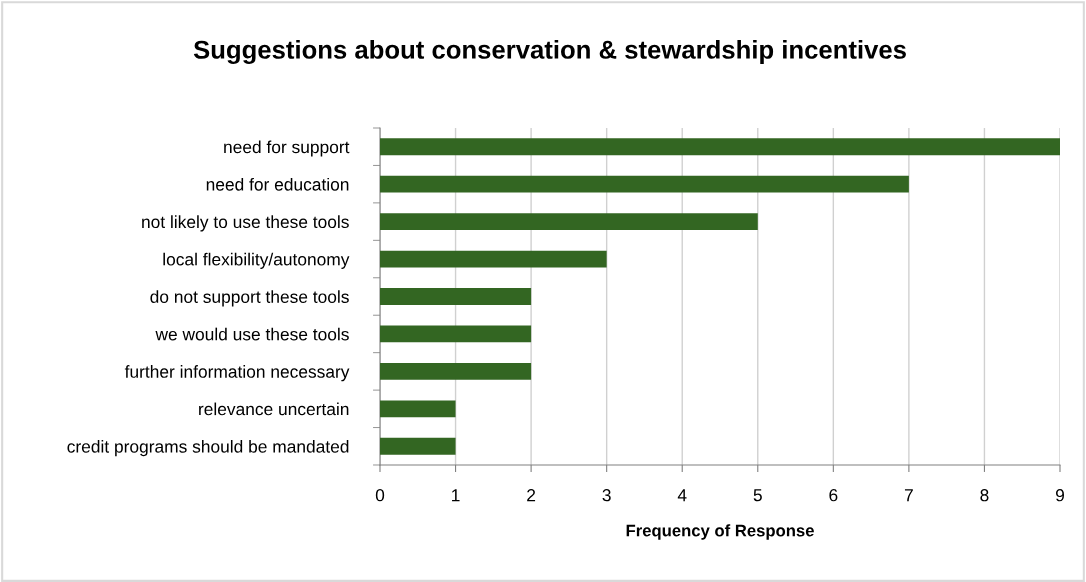  Describe the element at coordinates (256, 260) in the screenshot. I see `y-tick-label: local flexibility/autonomy` at that location.